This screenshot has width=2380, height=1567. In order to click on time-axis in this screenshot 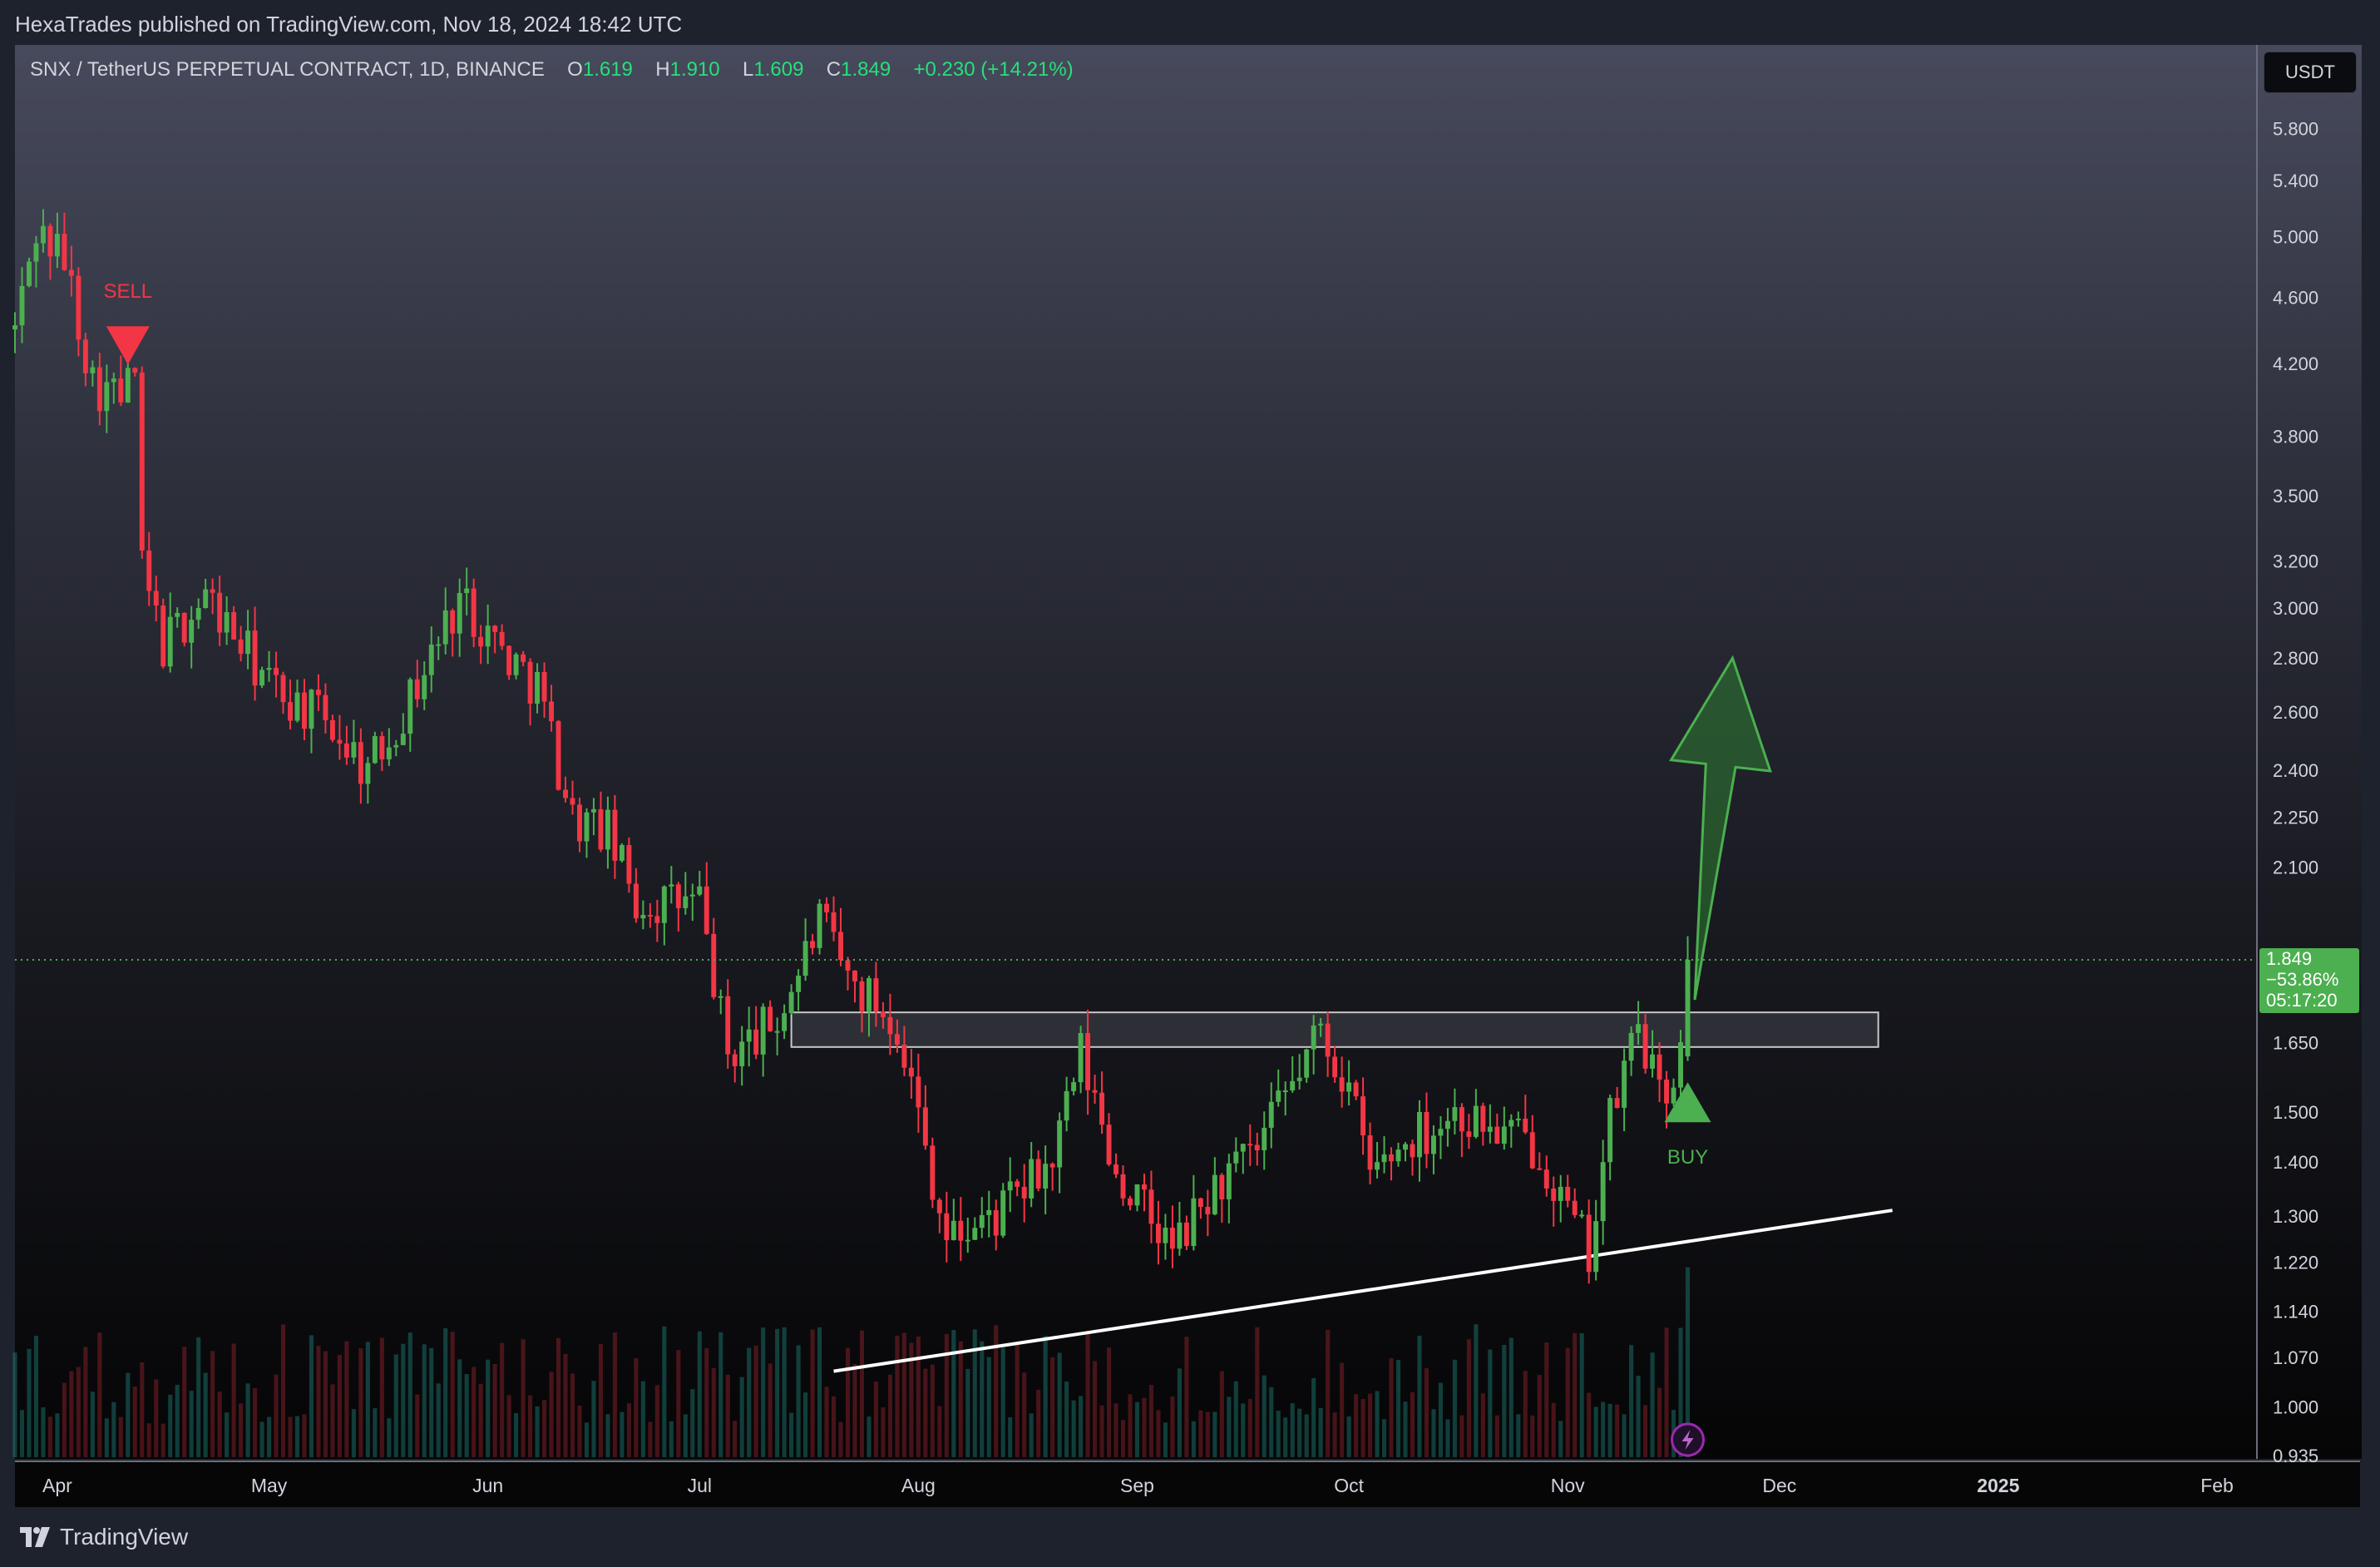, I will do `click(1187, 1485)`.